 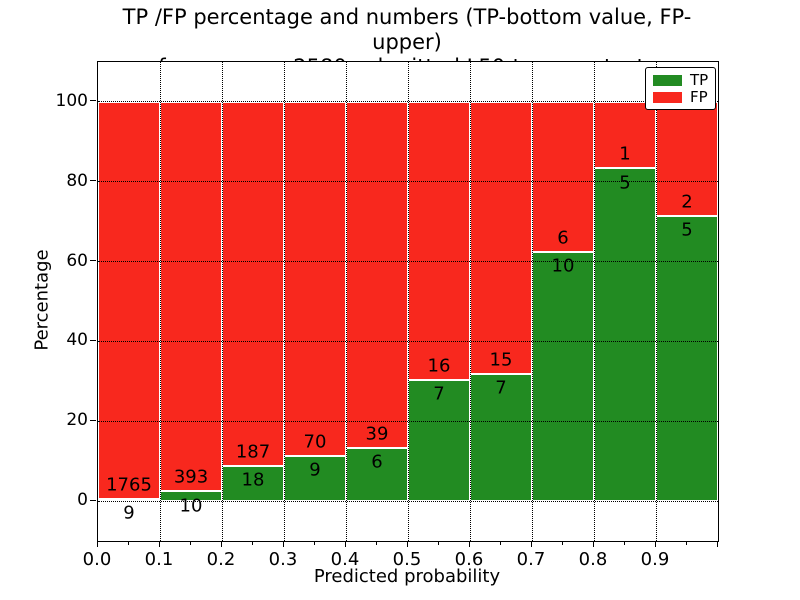 What do you see at coordinates (687, 202) in the screenshot?
I see `bar-count-label-fp: 2` at bounding box center [687, 202].